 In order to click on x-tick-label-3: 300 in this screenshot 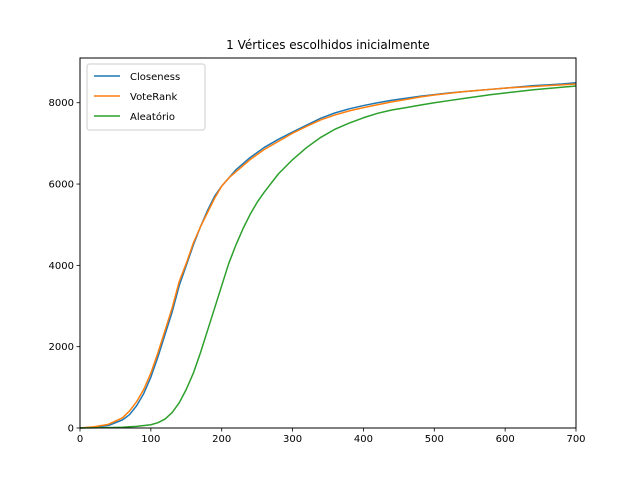, I will do `click(292, 439)`.